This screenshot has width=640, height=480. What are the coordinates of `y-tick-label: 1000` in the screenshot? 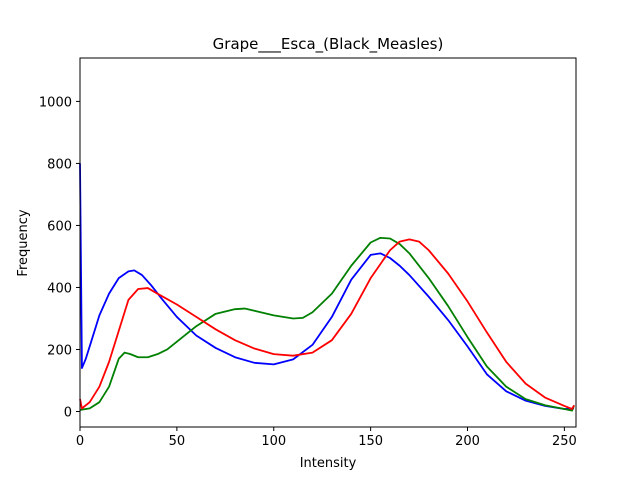 It's located at (55, 102).